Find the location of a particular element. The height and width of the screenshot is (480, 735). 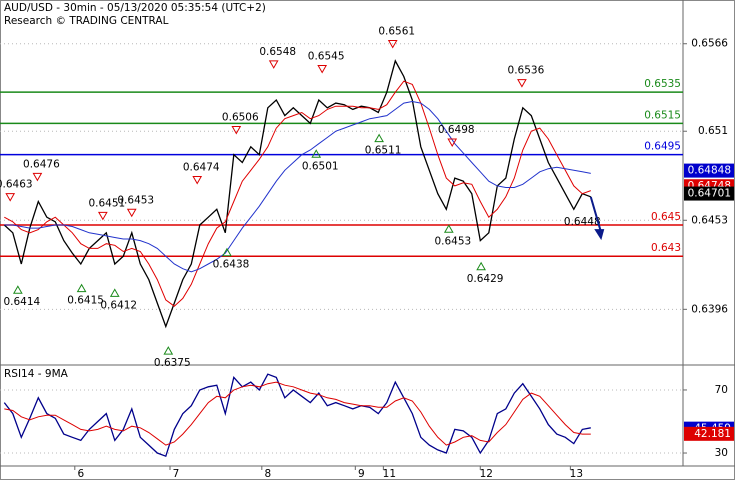

last-value-label: 42.181 is located at coordinates (712, 434).